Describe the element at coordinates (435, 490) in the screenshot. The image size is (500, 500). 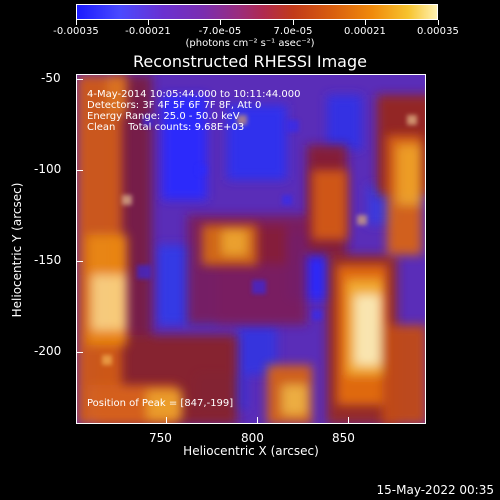
I see `timestamp-footer: 15-May-2022 00:35` at that location.